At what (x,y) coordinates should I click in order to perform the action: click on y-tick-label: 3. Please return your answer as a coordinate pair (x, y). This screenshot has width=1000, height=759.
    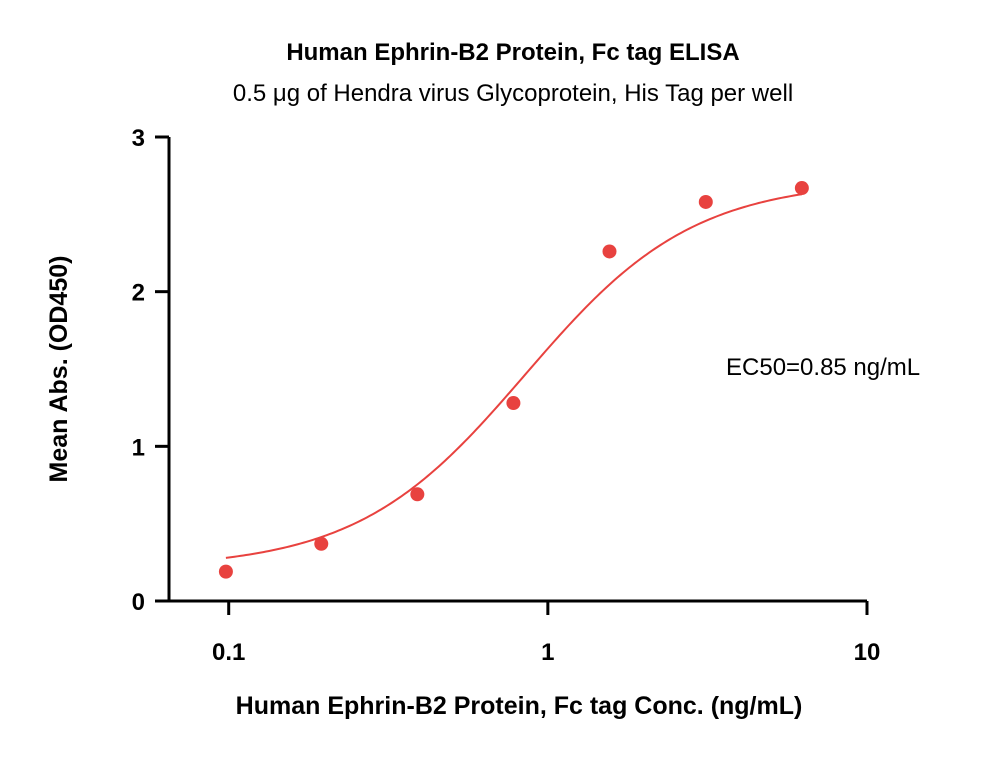
    Looking at the image, I should click on (138, 138).